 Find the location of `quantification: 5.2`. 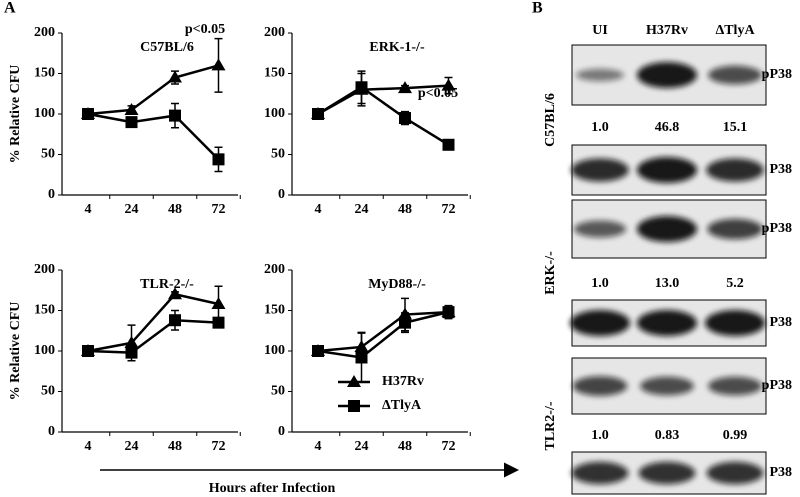

quantification: 5.2 is located at coordinates (735, 283).